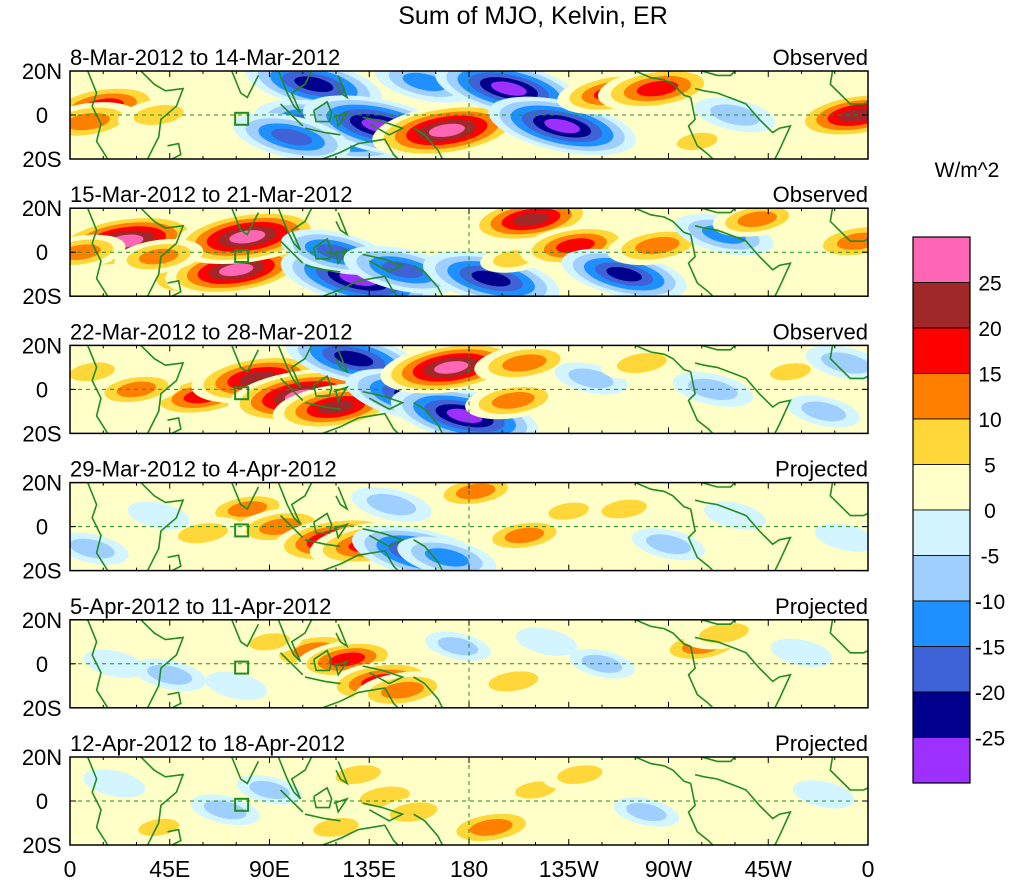 This screenshot has height=889, width=1021. Describe the element at coordinates (990, 648) in the screenshot. I see `colorbar-label: -15` at that location.